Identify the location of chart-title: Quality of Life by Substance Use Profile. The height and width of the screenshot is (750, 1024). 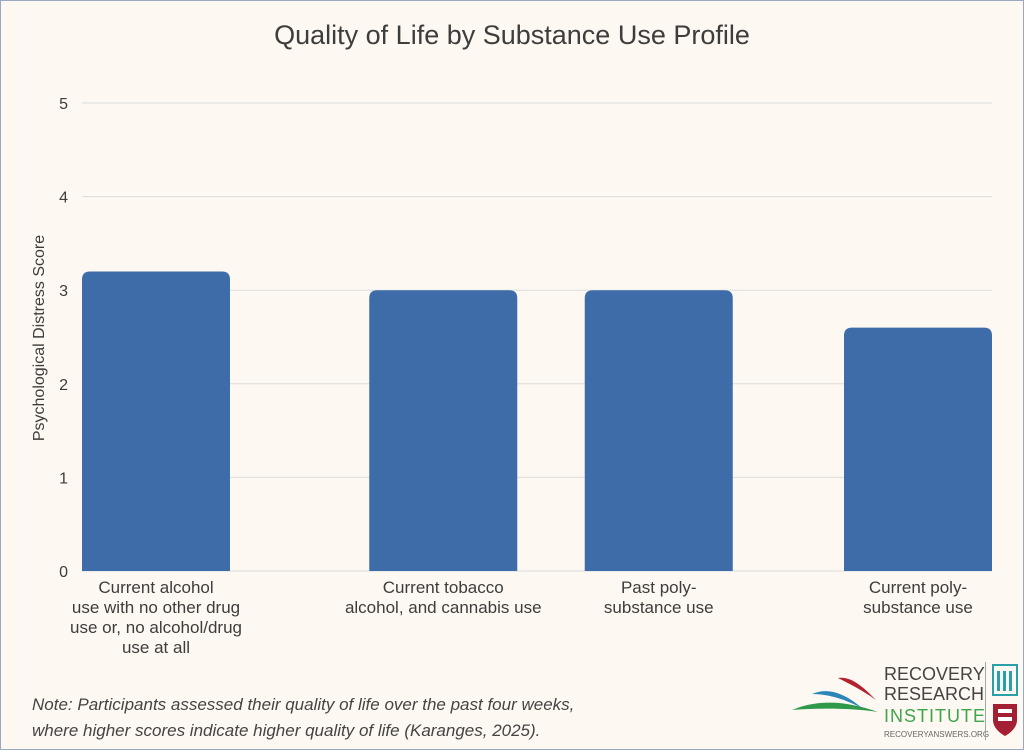
(512, 35).